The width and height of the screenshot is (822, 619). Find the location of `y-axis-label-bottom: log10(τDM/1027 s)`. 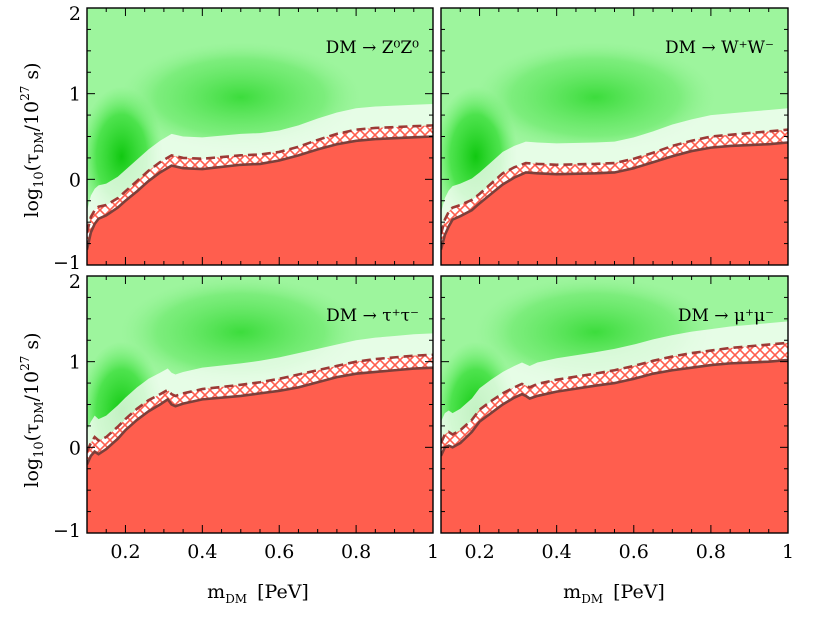

y-axis-label-bottom: log10(τDM/1027 s) is located at coordinates (32, 409).